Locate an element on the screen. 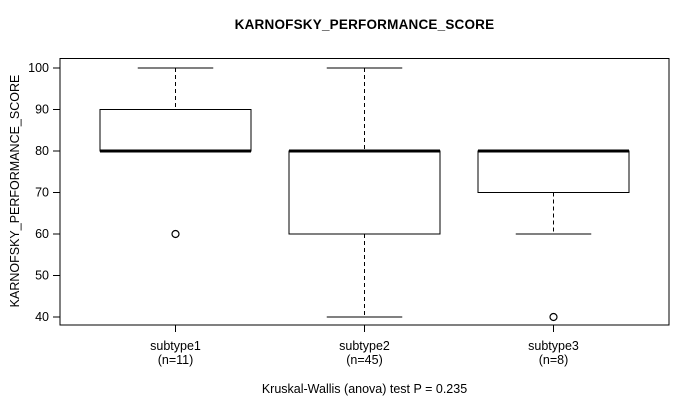 The height and width of the screenshot is (400, 700). y-tick-label: 90 is located at coordinates (42, 110).